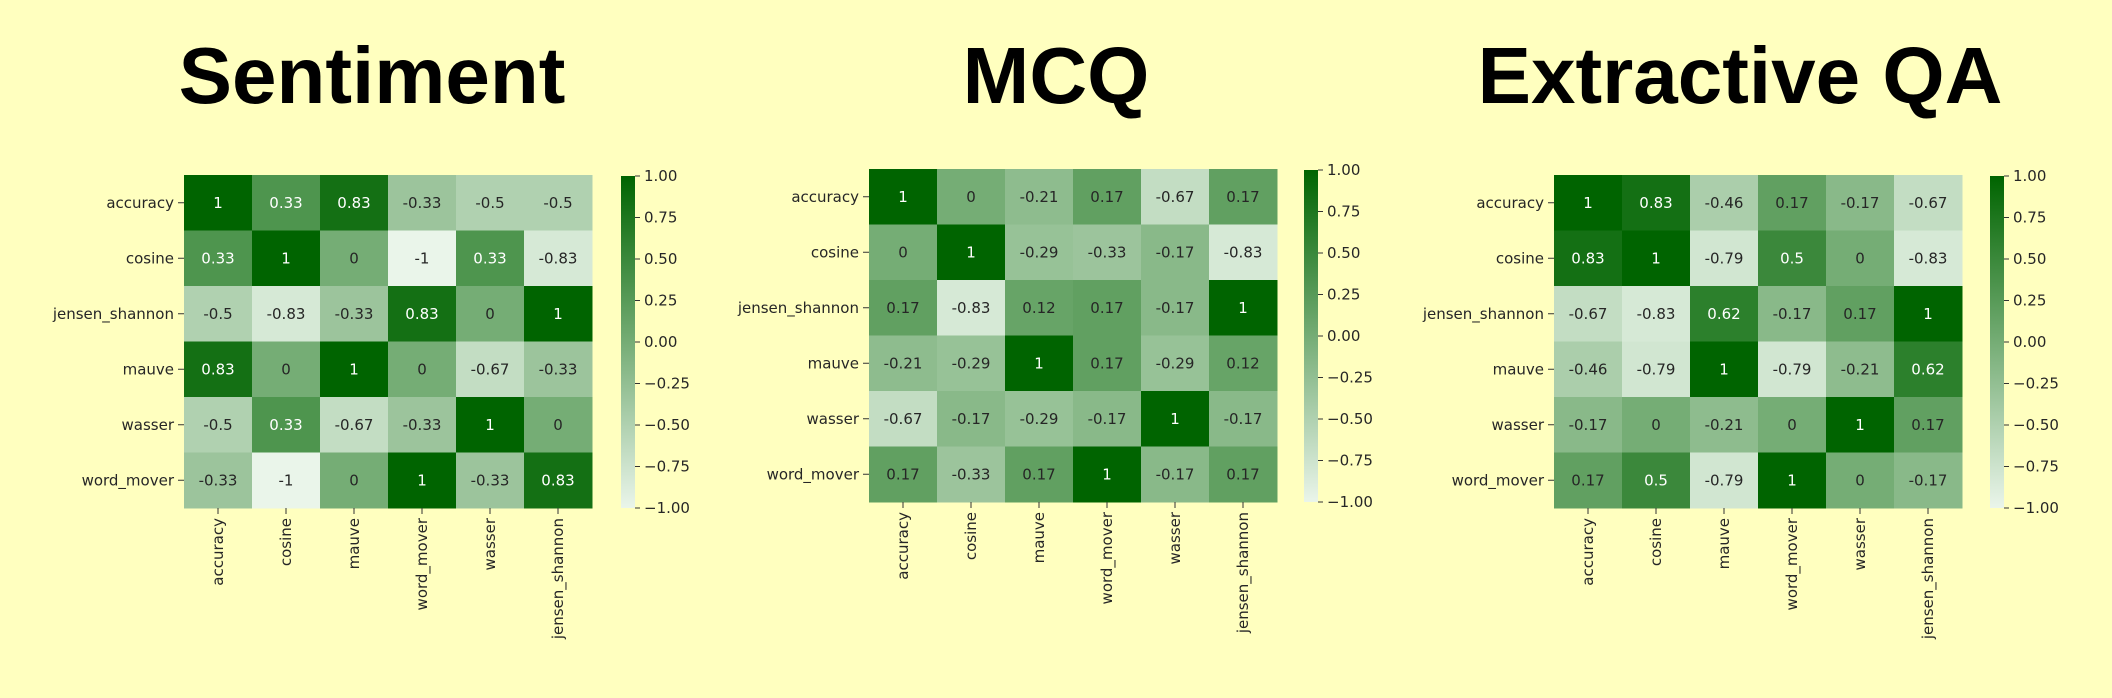 This screenshot has height=698, width=2112. What do you see at coordinates (150, 258) in the screenshot?
I see `row-label: cosine` at bounding box center [150, 258].